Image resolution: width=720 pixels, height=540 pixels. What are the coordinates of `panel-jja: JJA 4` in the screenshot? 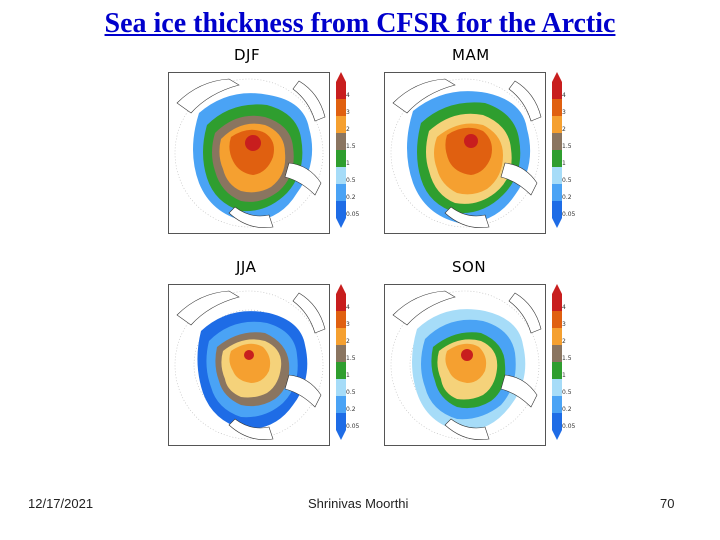 It's located at (263, 353).